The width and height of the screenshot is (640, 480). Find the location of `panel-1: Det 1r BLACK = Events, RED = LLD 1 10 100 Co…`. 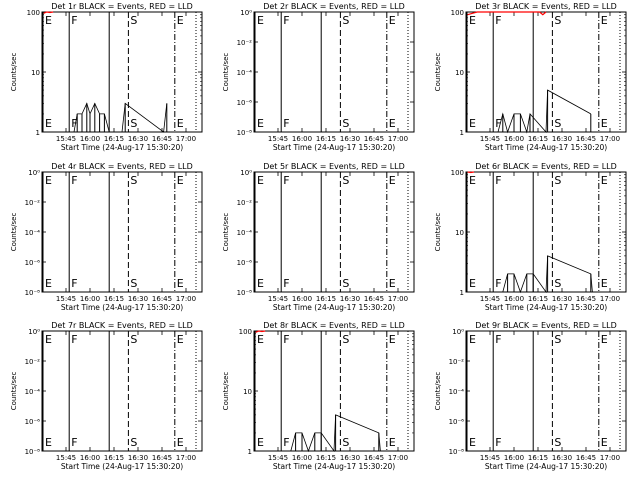

panel-1: Det 1r BLACK = Events, RED = LLD 1 10 100 Co… is located at coordinates (106, 77).